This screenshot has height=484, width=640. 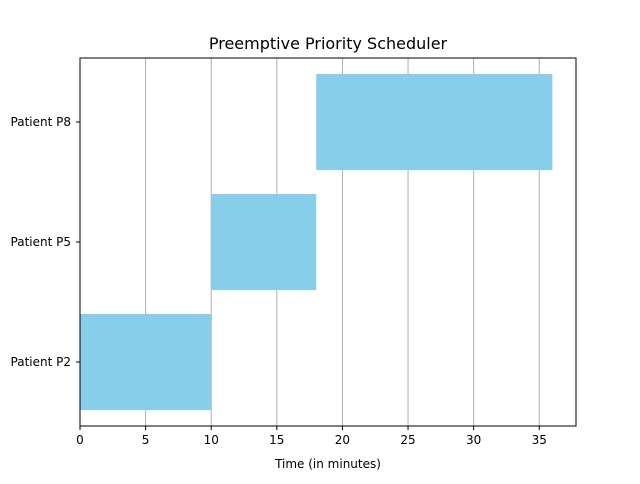 What do you see at coordinates (41, 362) in the screenshot?
I see `y-tick-label: Patient P2` at bounding box center [41, 362].